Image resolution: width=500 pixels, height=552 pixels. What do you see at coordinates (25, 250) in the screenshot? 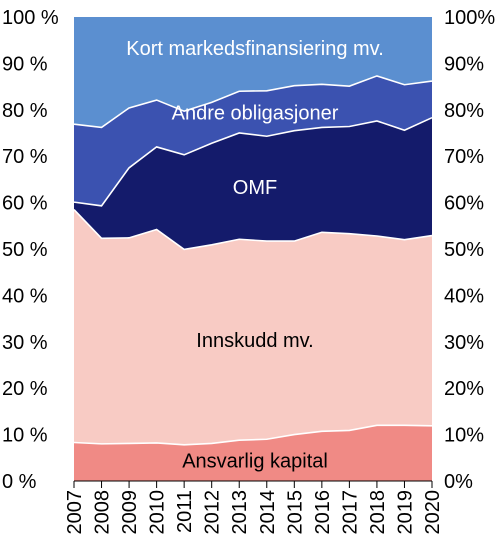
I see `y-tick-left: 50 %` at bounding box center [25, 250].